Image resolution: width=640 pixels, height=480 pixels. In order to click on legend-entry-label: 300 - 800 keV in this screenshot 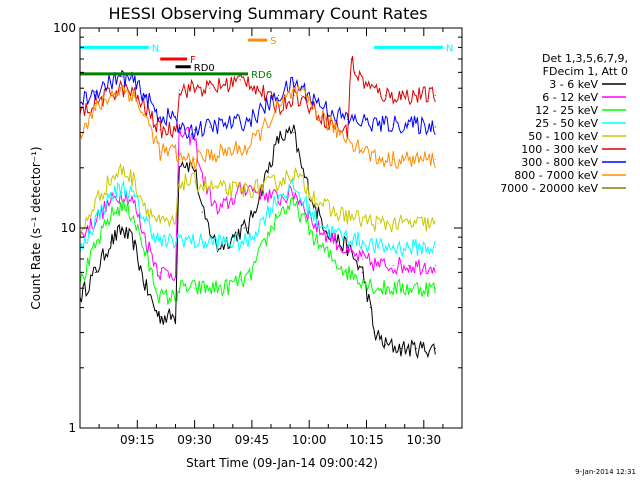, I will do `click(559, 162)`.